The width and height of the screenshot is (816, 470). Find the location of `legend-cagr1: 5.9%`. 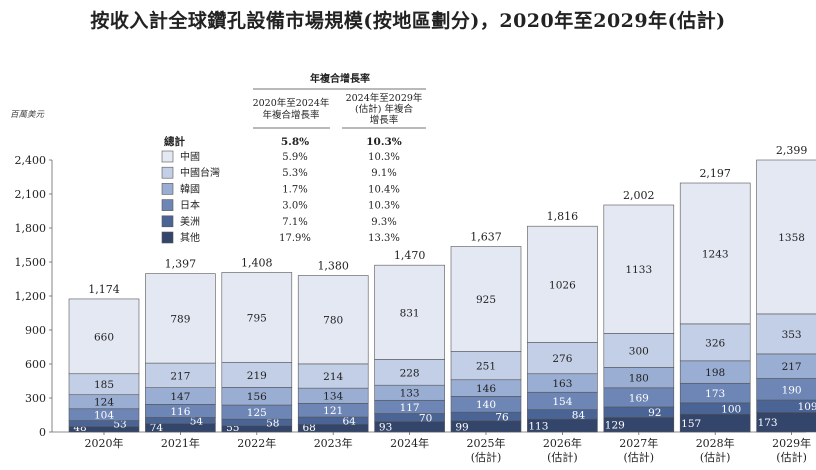

legend-cagr1: 5.9% is located at coordinates (294, 157).